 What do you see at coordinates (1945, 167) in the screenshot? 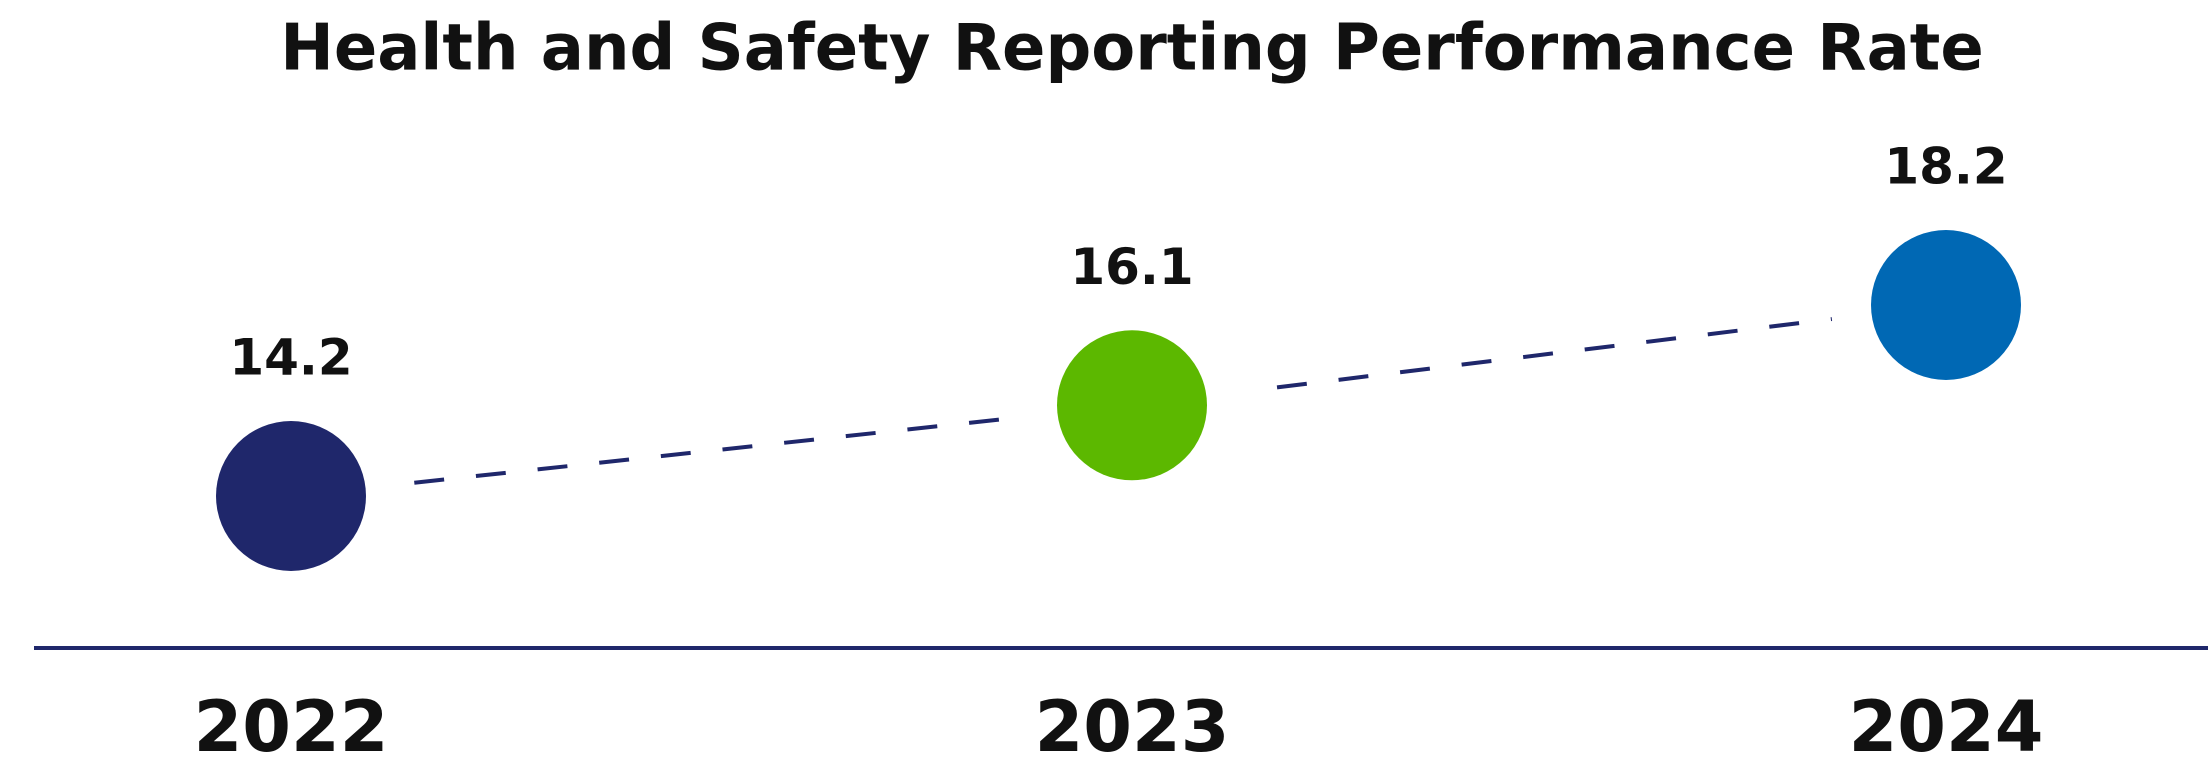
I see `data-label: 18.2` at bounding box center [1945, 167].